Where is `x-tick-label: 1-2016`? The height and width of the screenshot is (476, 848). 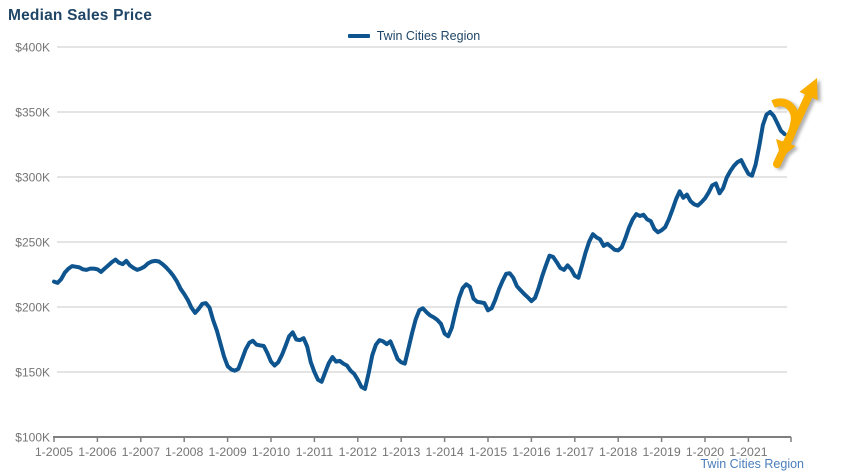 x-tick-label: 1-2016 is located at coordinates (531, 452).